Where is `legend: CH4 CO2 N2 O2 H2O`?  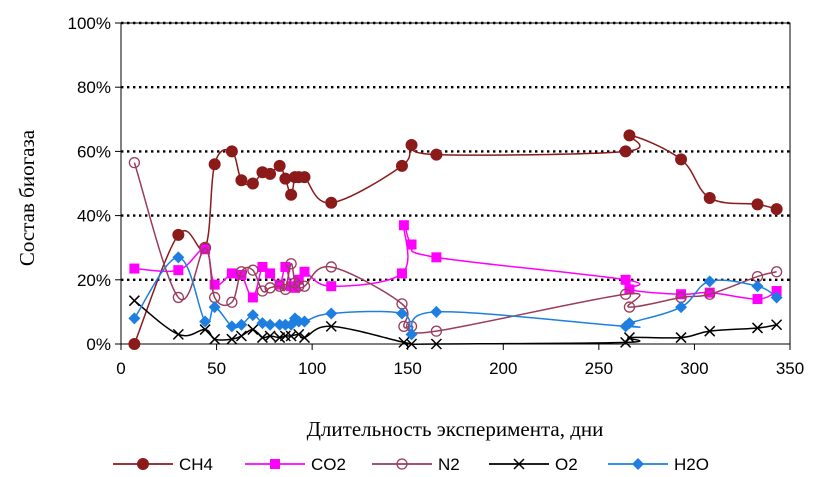 legend: CH4 CO2 N2 O2 H2O is located at coordinates (411, 464).